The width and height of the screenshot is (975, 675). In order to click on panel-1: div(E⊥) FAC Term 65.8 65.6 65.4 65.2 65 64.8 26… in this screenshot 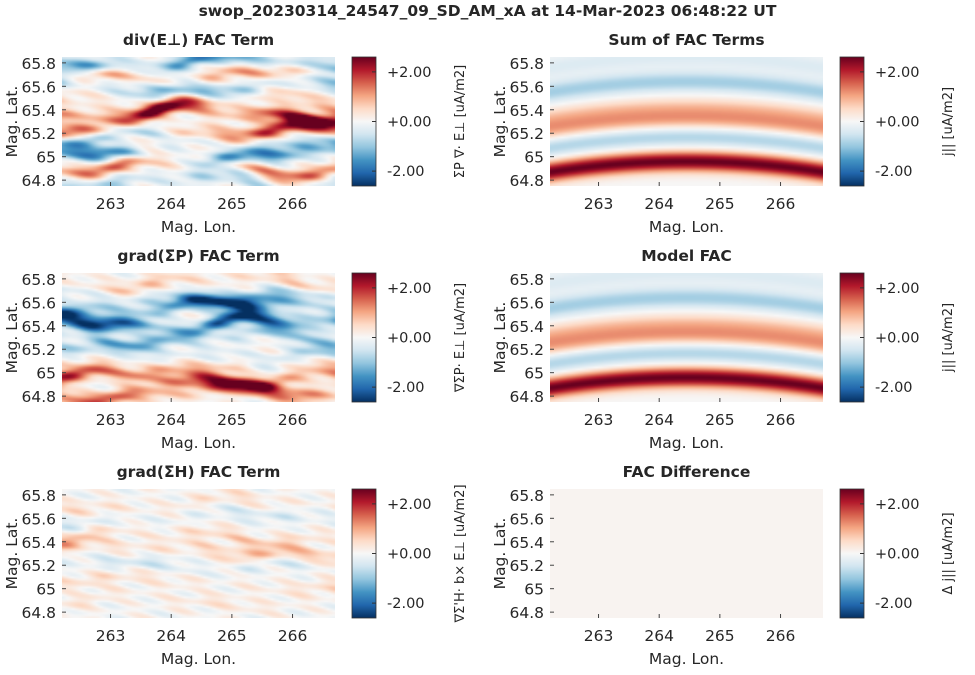, I will do `click(235, 133)`.